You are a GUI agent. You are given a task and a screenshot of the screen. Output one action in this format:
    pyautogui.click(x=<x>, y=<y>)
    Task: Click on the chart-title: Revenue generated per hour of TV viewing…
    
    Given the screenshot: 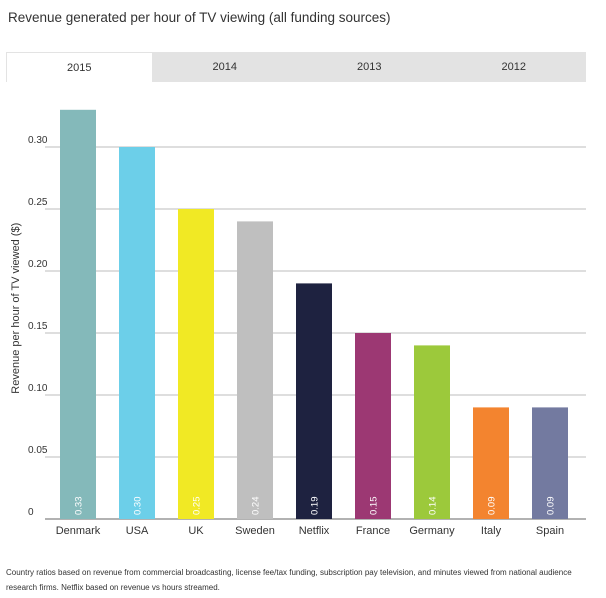 What is the action you would take?
    pyautogui.click(x=199, y=17)
    